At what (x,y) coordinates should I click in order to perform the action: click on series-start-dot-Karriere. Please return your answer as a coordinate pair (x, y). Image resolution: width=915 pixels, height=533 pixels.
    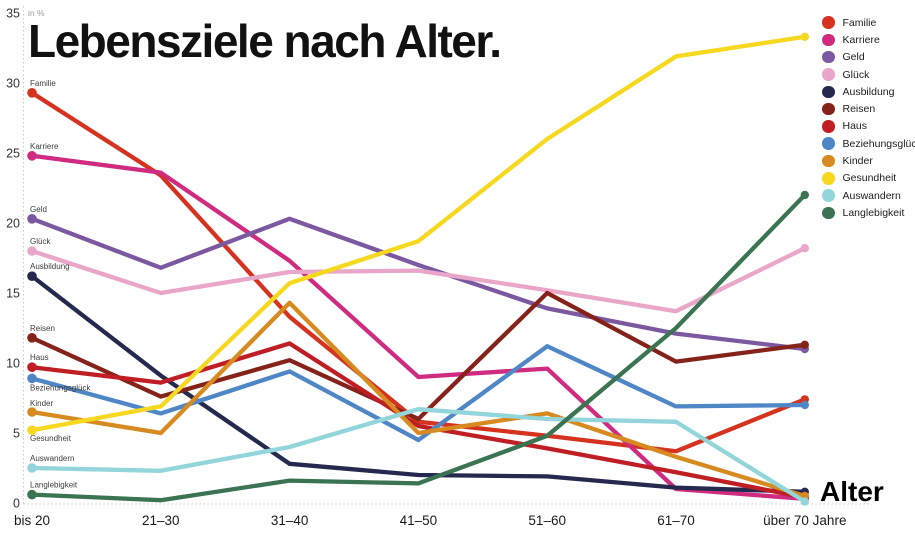
    Looking at the image, I should click on (32, 156).